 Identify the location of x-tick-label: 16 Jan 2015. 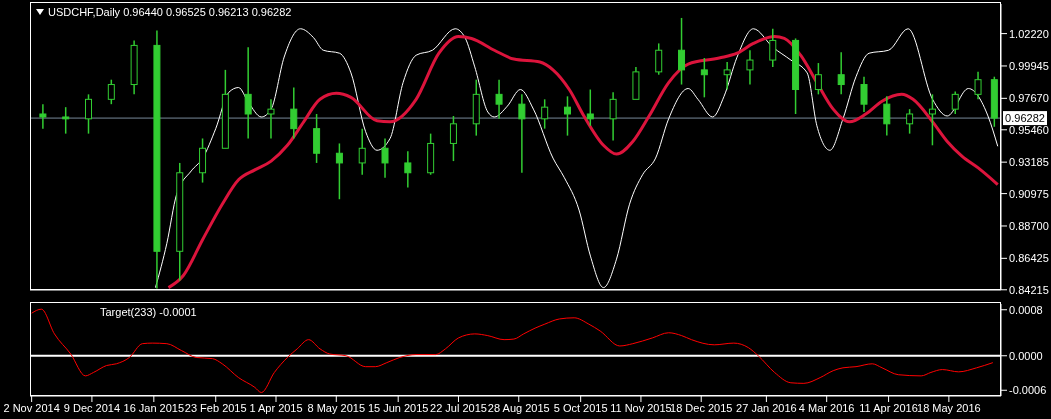
(154, 407).